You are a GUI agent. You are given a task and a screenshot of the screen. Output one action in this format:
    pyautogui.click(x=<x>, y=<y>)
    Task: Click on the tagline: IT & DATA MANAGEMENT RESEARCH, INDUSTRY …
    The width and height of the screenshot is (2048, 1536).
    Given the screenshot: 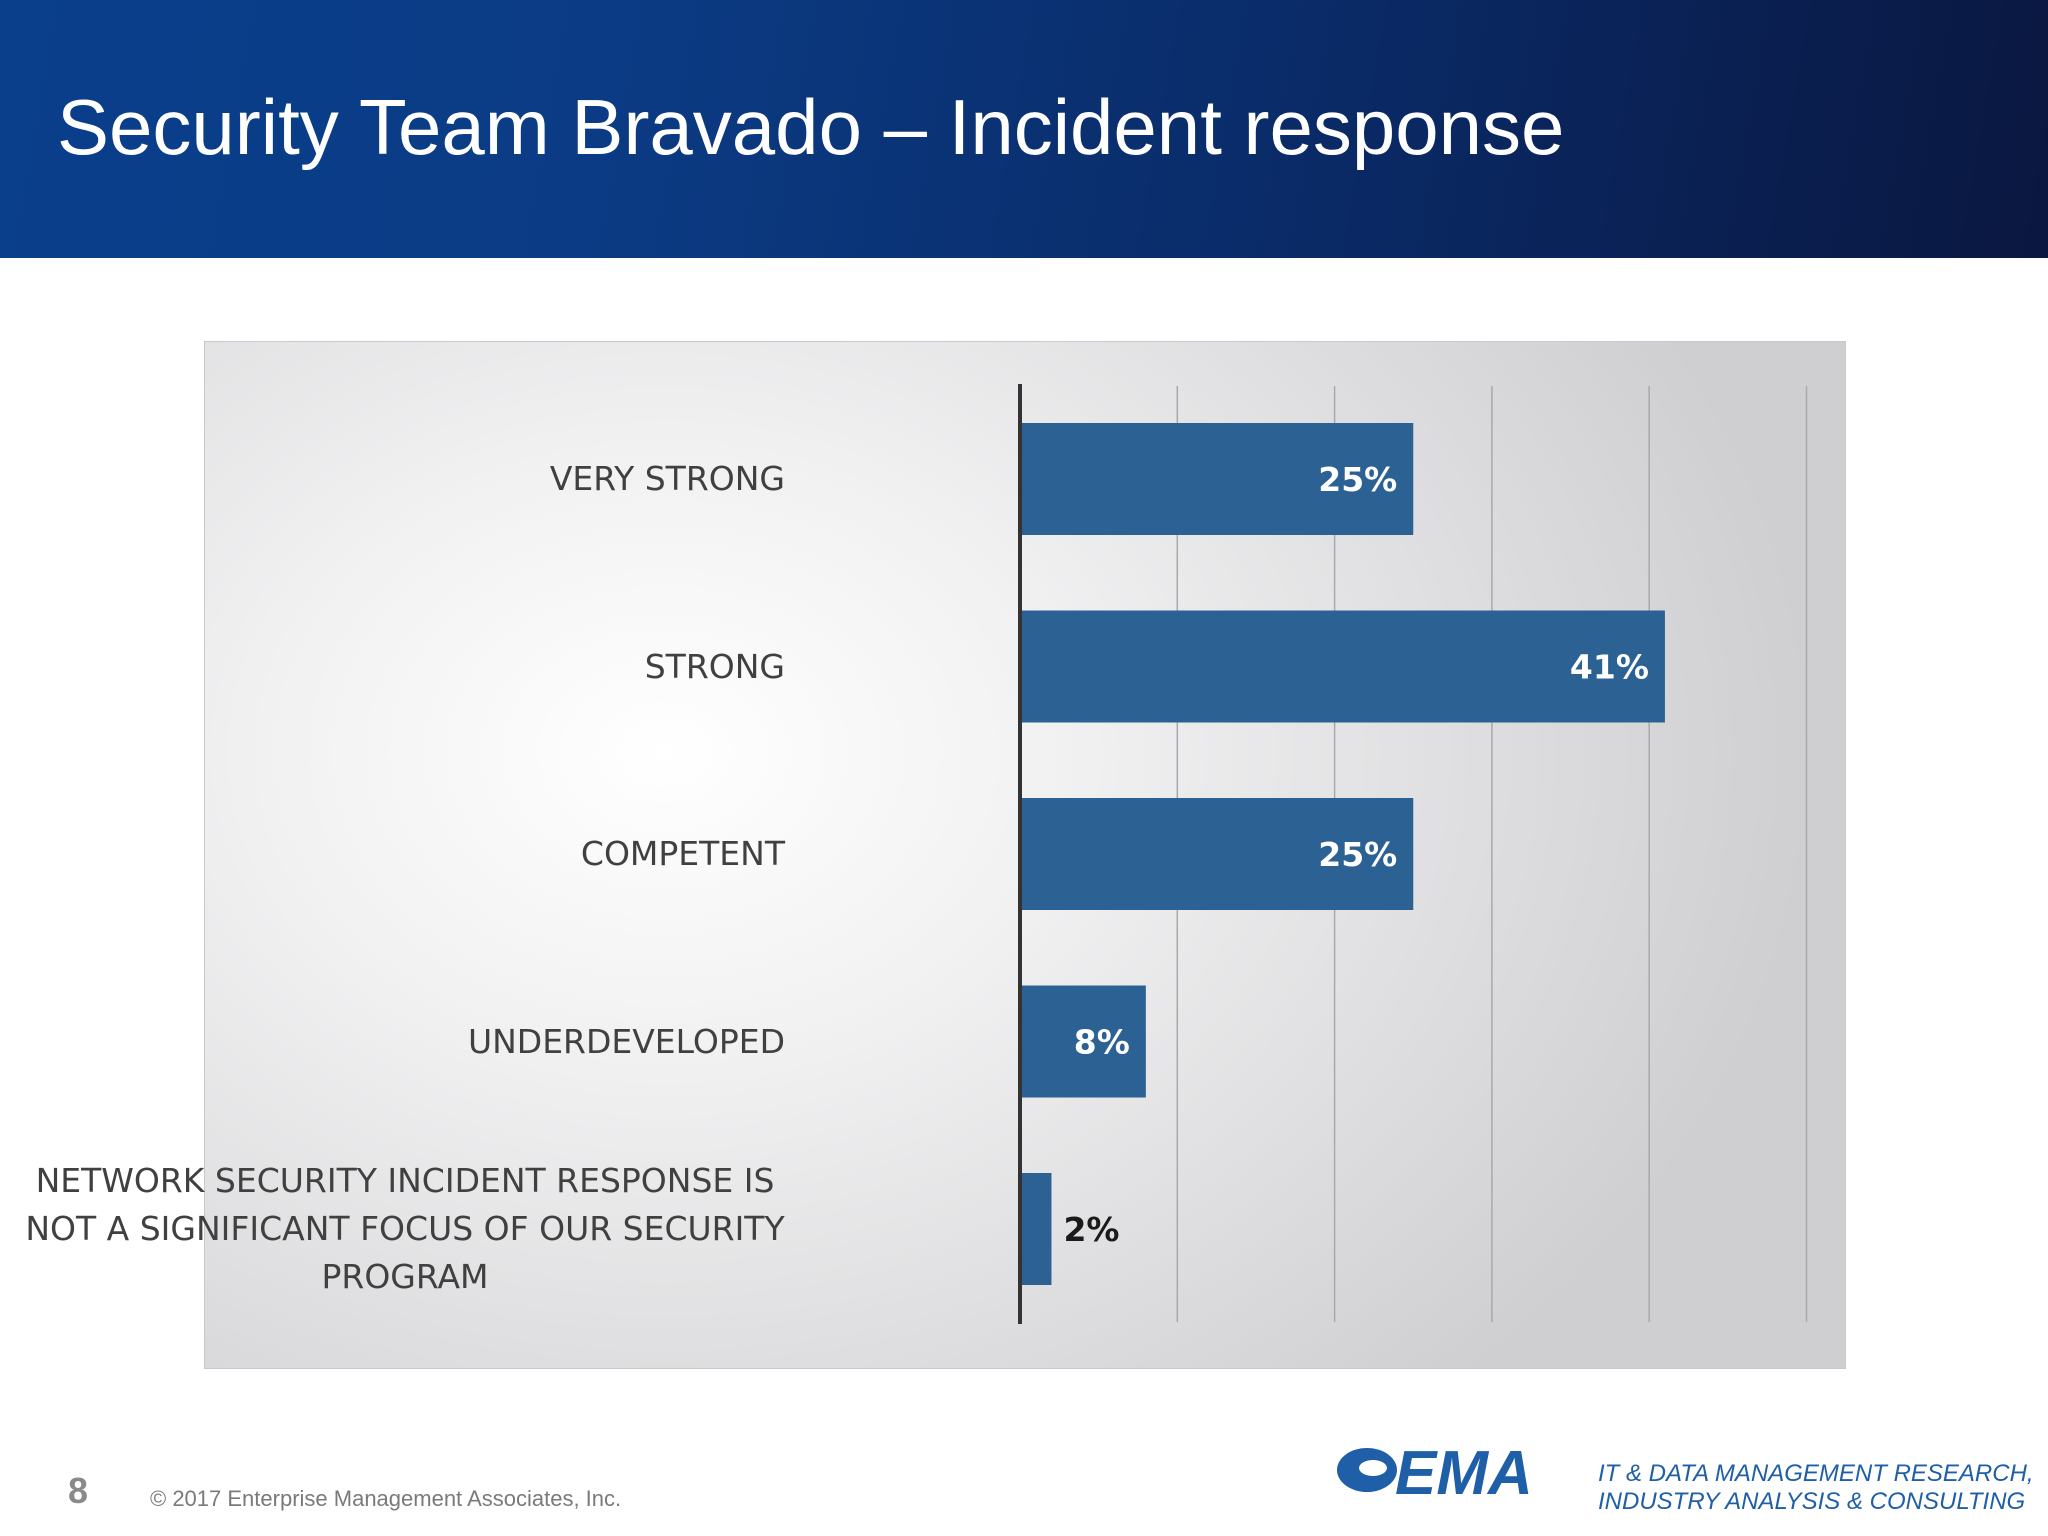 What is the action you would take?
    pyautogui.click(x=1816, y=1488)
    